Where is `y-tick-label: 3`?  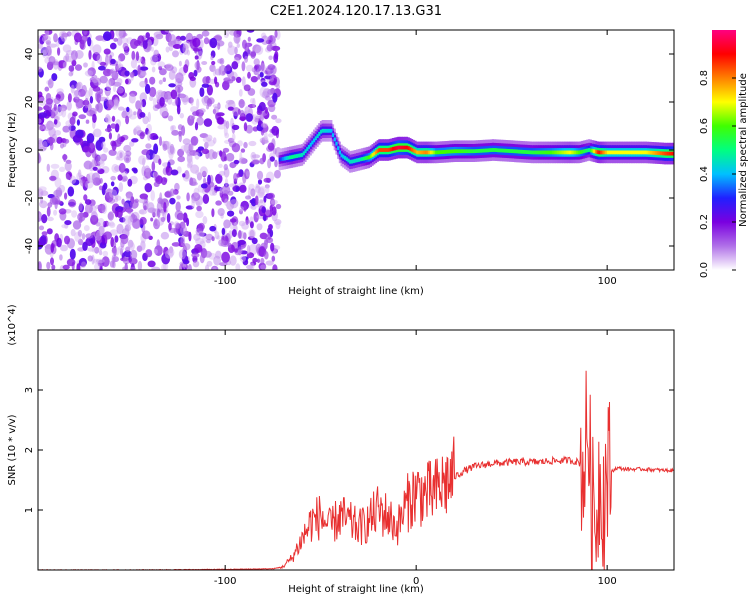
y-tick-label: 3 is located at coordinates (29, 390).